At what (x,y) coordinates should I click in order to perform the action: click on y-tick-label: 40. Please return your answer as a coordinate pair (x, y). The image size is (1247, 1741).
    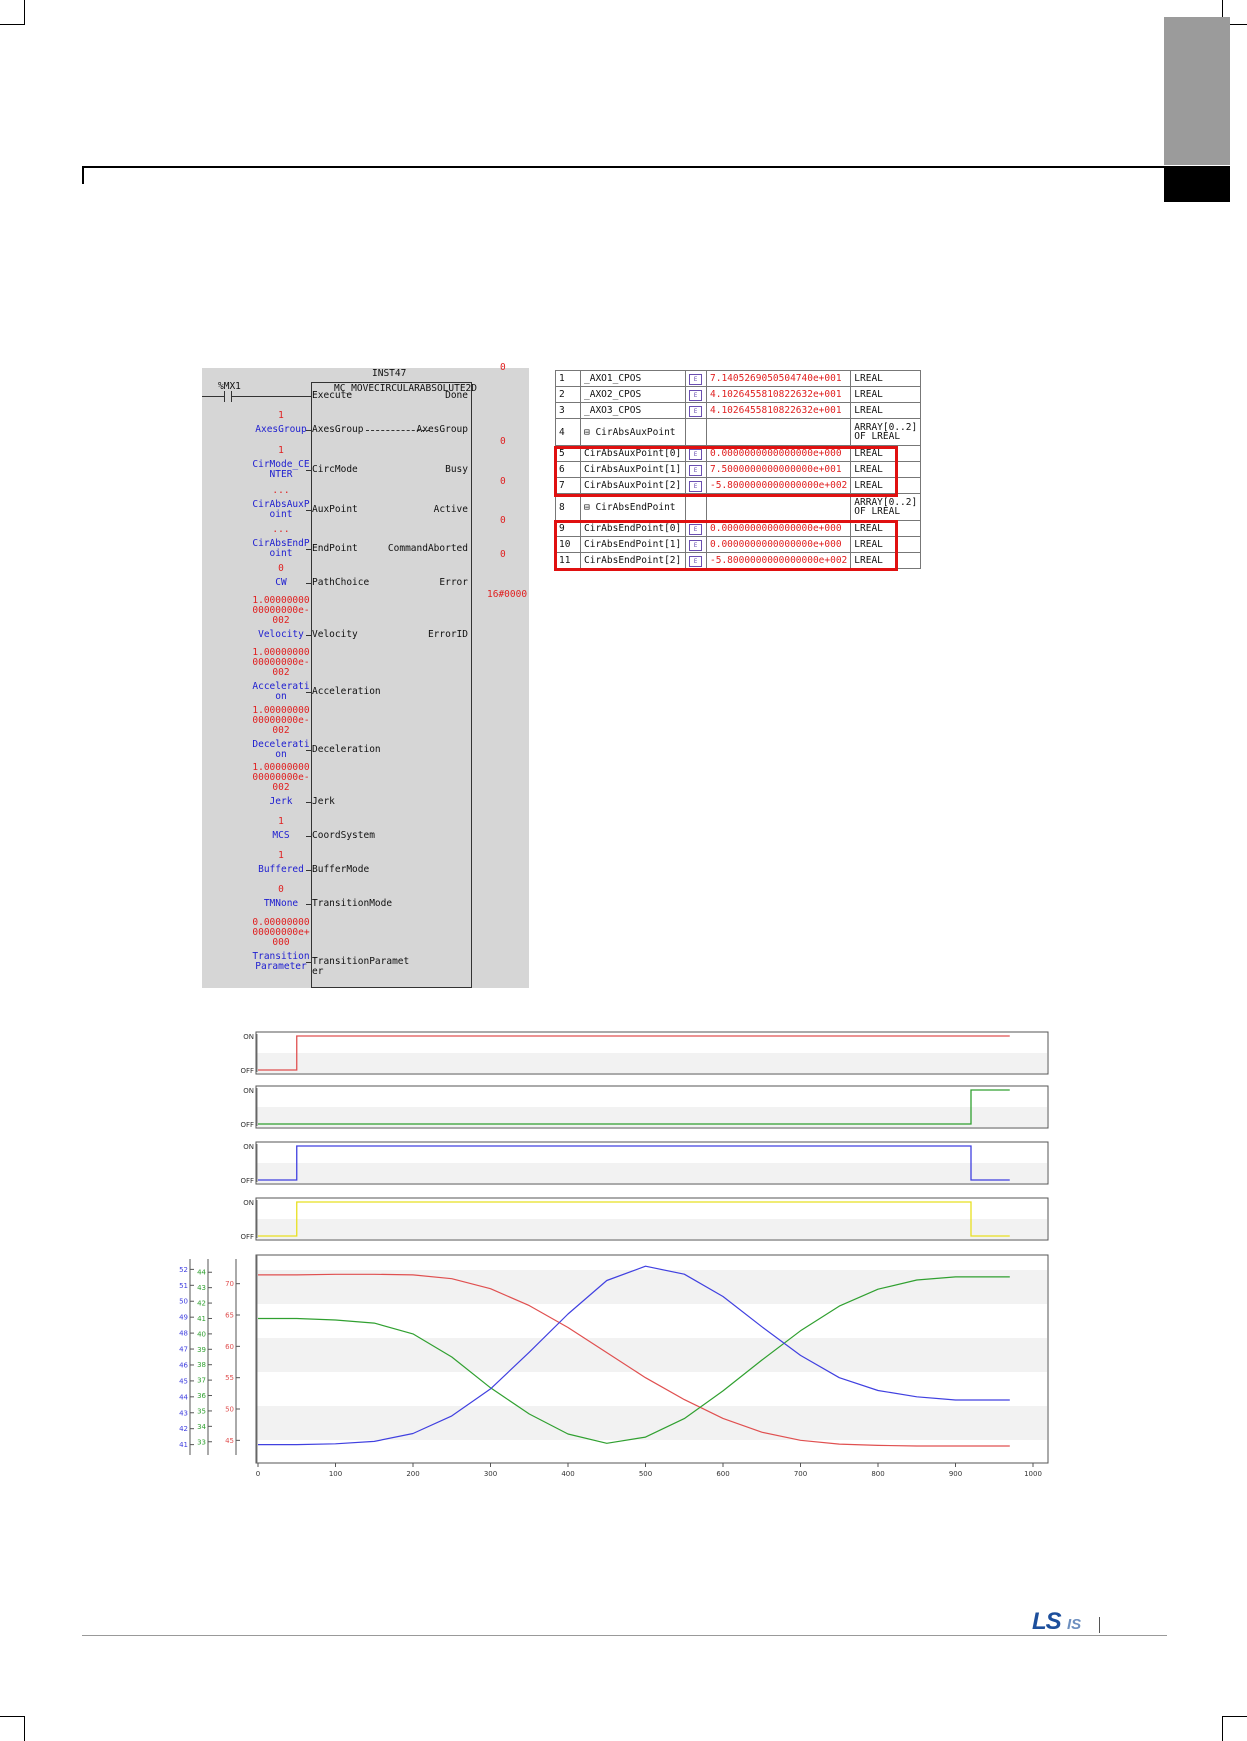
    Looking at the image, I should click on (201, 1334).